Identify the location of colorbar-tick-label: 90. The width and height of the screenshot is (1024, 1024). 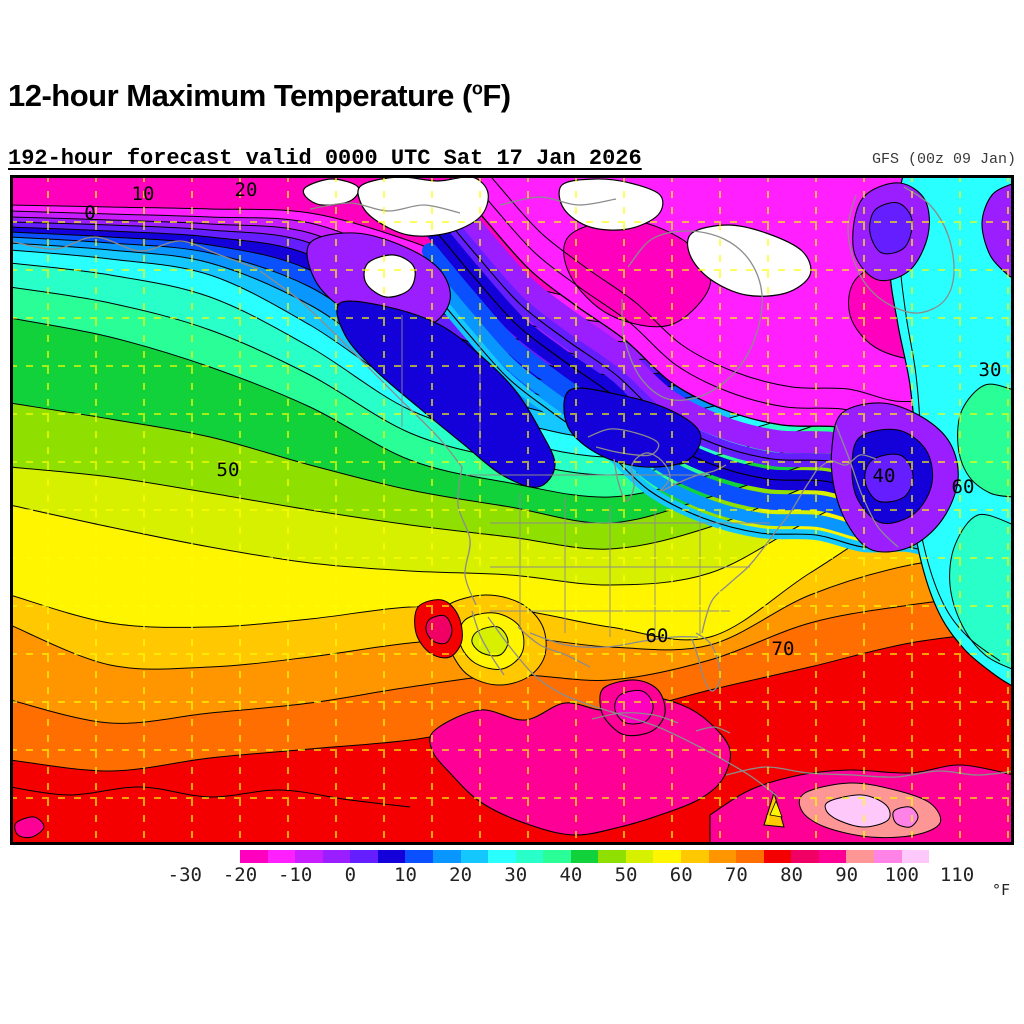
(847, 875).